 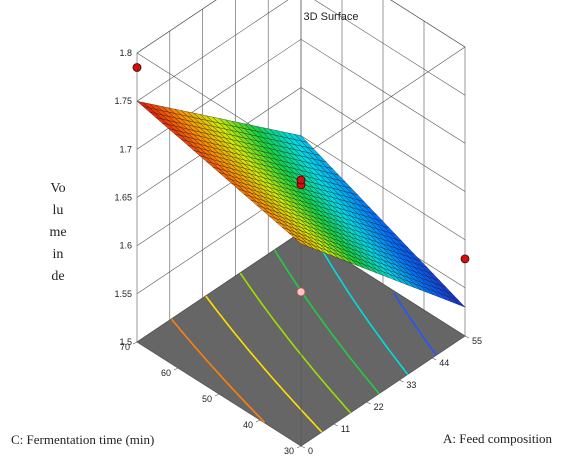 I want to click on z-axis-label-line: lu, so click(x=58, y=210).